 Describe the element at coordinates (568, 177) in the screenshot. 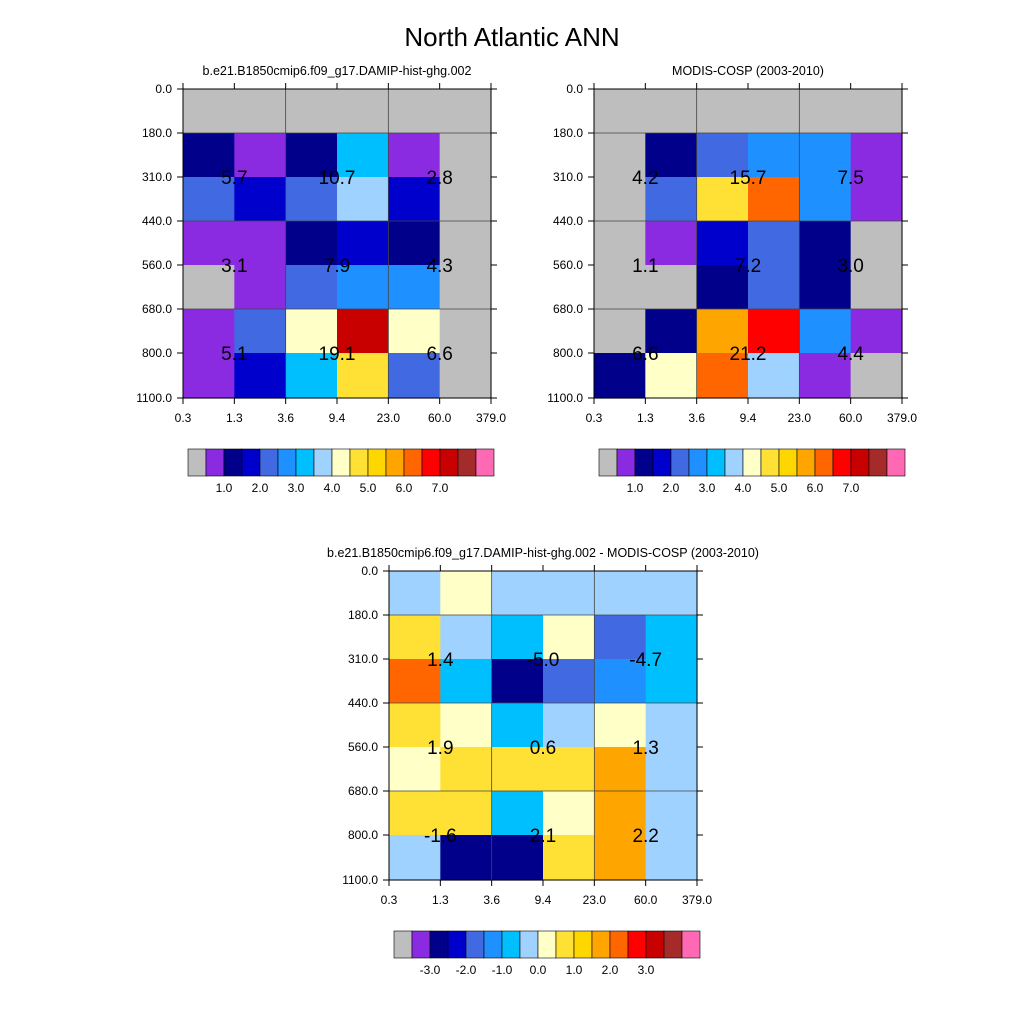

I see `y-tick-label: 310.0` at that location.